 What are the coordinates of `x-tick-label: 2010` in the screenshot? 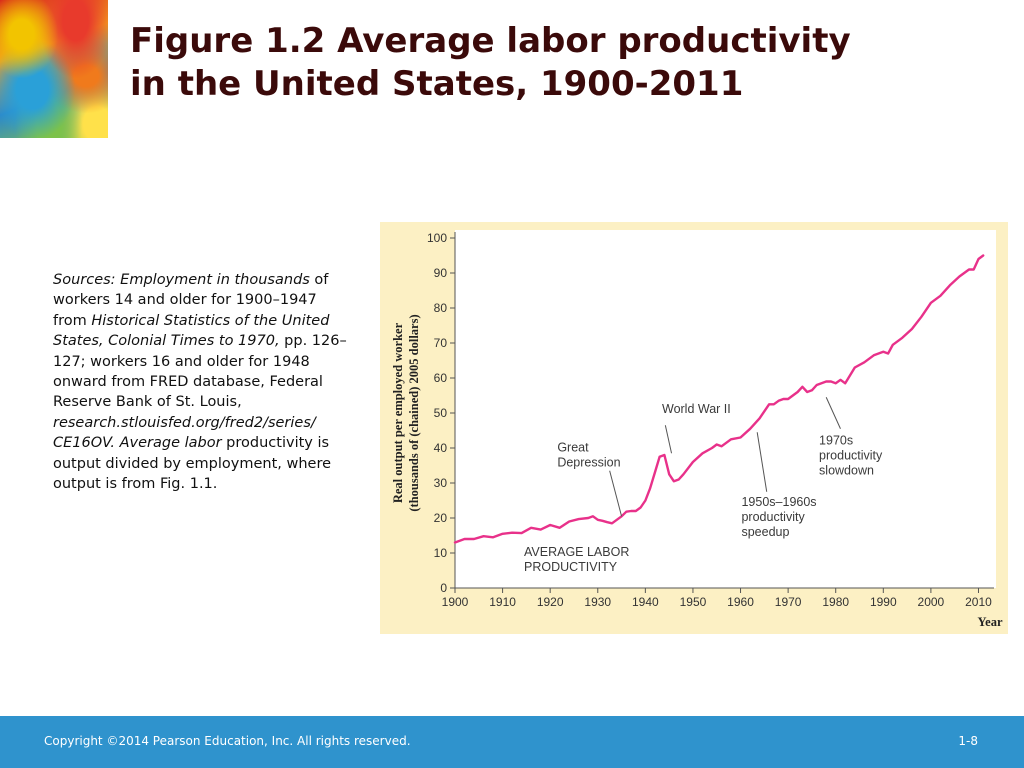 It's located at (978, 602).